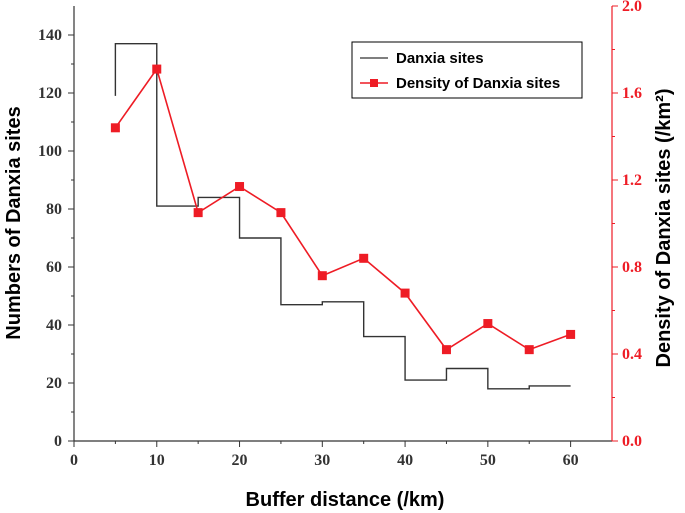 This screenshot has height=513, width=685. I want to click on x-tick-label: 0, so click(74, 460).